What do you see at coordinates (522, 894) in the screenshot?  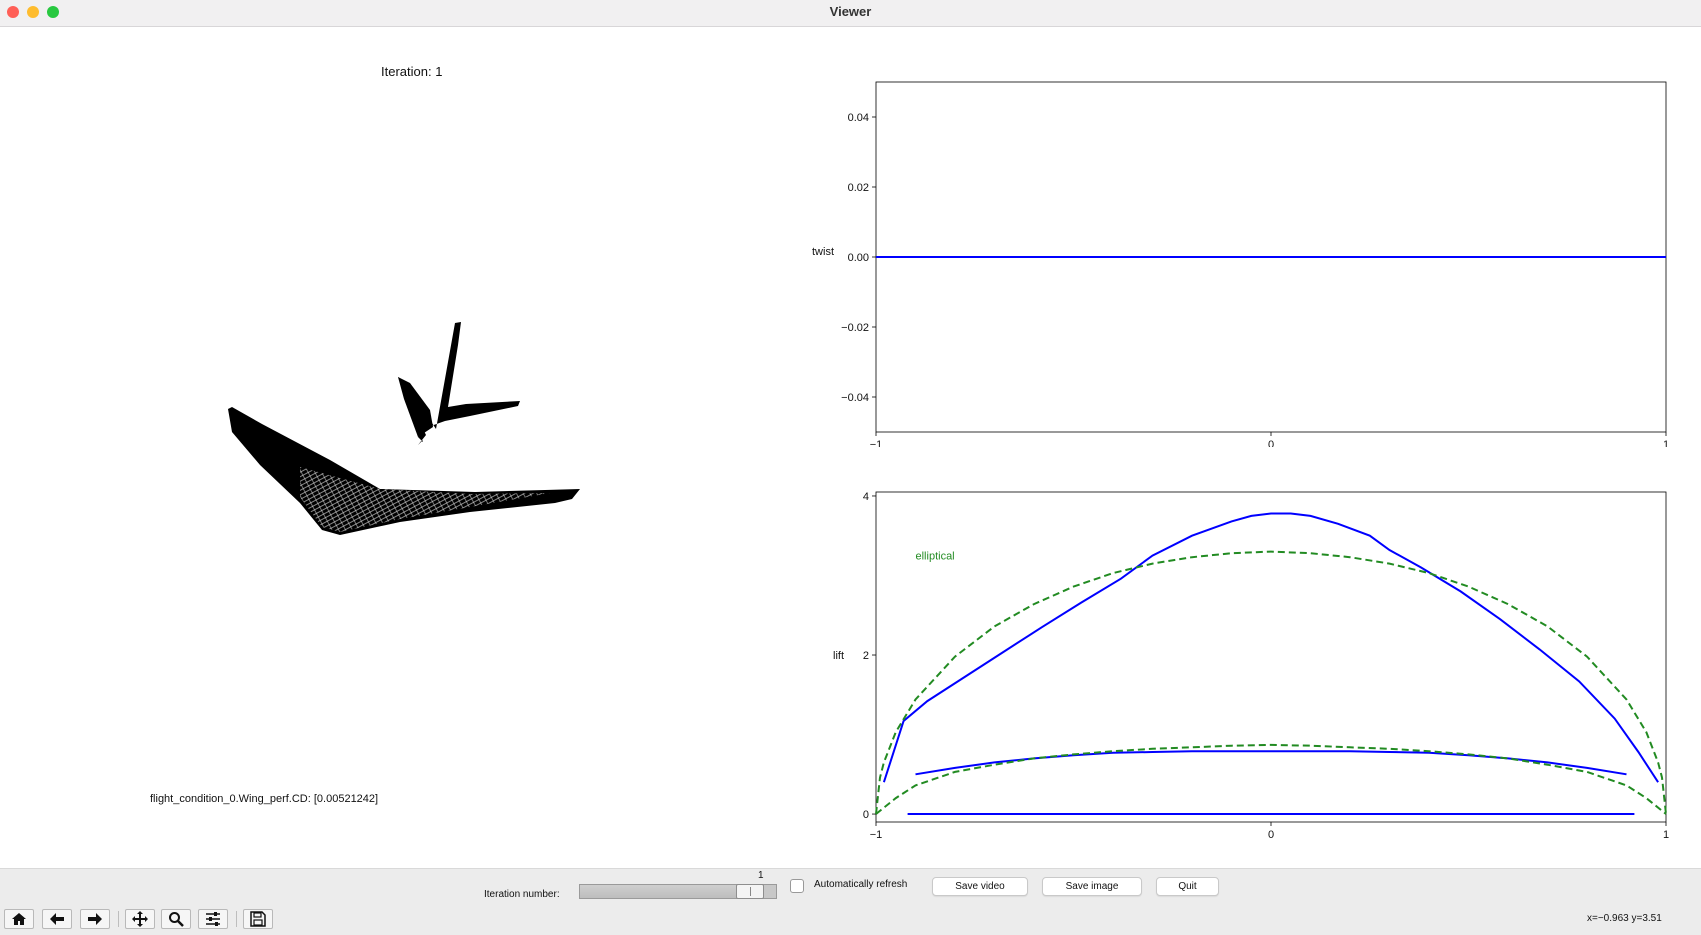 I see `iteration-number-label: Iteration number:` at bounding box center [522, 894].